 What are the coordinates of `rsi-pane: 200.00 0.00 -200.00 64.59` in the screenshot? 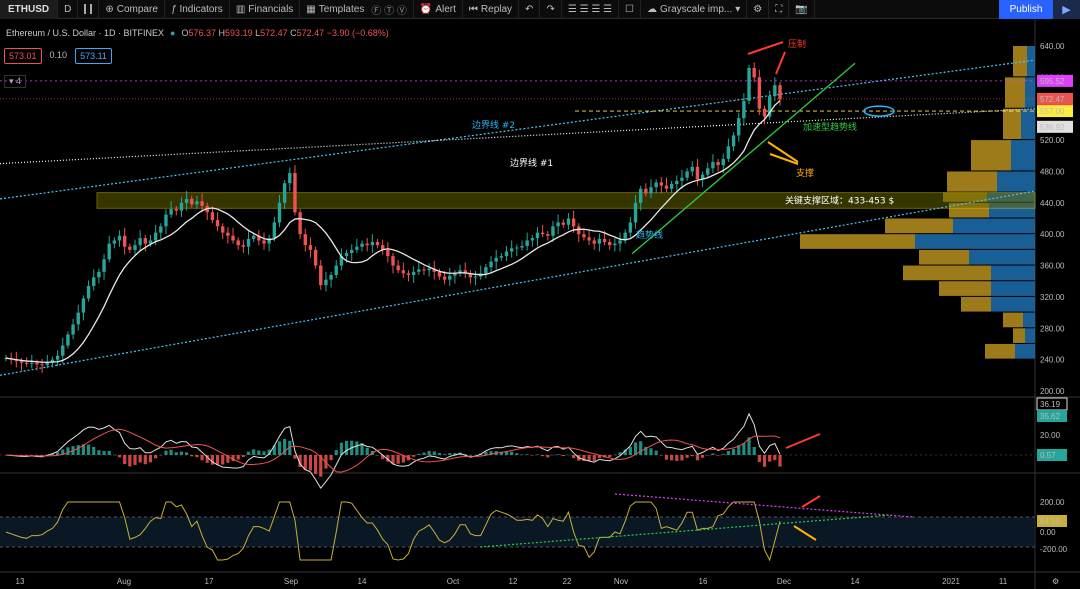 It's located at (534, 527).